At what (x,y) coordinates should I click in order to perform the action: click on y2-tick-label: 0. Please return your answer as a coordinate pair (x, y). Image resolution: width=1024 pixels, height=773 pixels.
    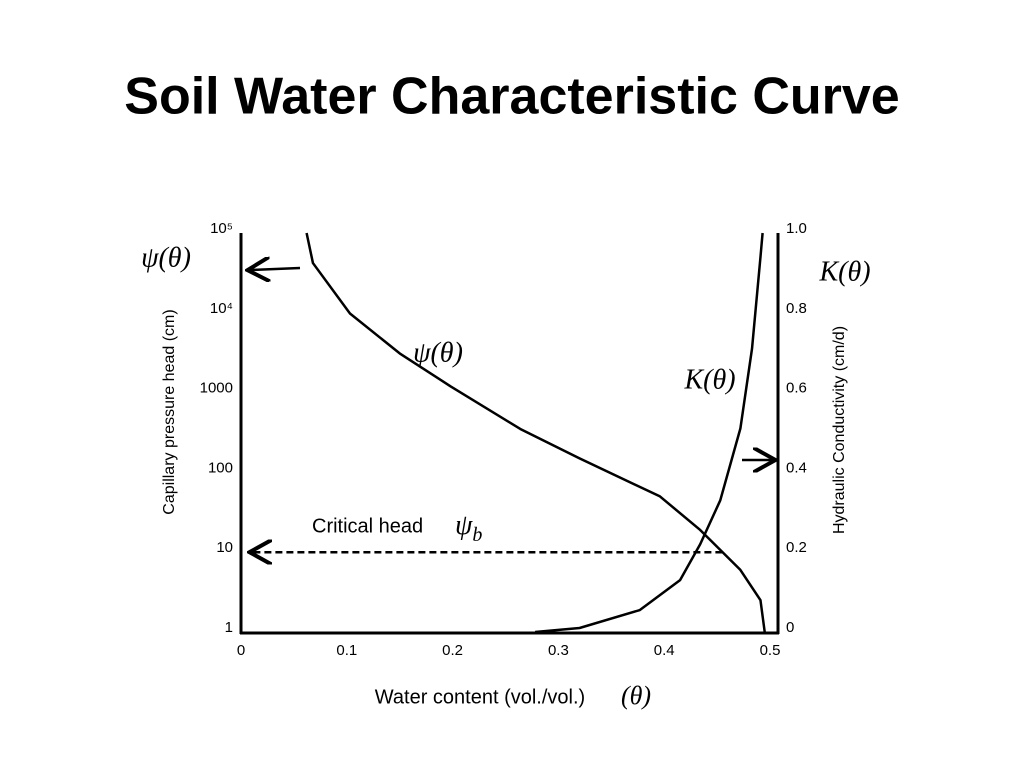
    Looking at the image, I should click on (790, 627).